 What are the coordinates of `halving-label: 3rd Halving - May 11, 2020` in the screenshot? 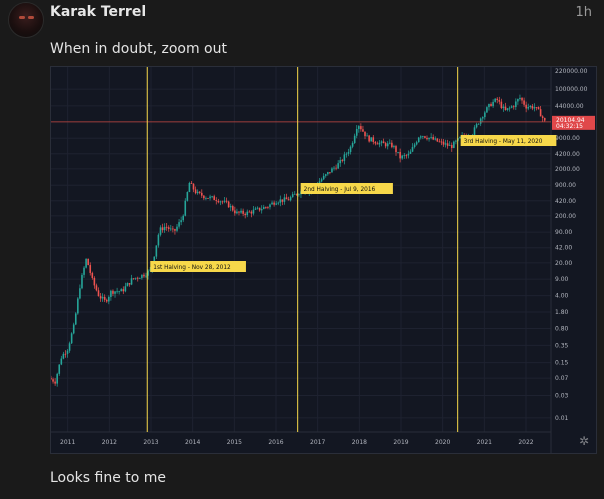 It's located at (503, 142).